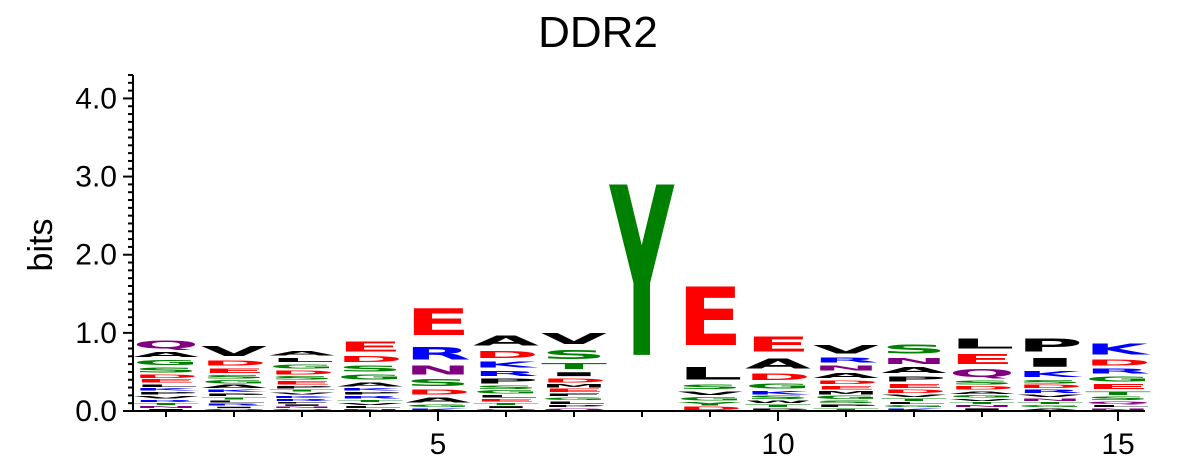  What do you see at coordinates (914, 400) in the screenshot?
I see `logo-letter-t-pos-12: T` at bounding box center [914, 400].